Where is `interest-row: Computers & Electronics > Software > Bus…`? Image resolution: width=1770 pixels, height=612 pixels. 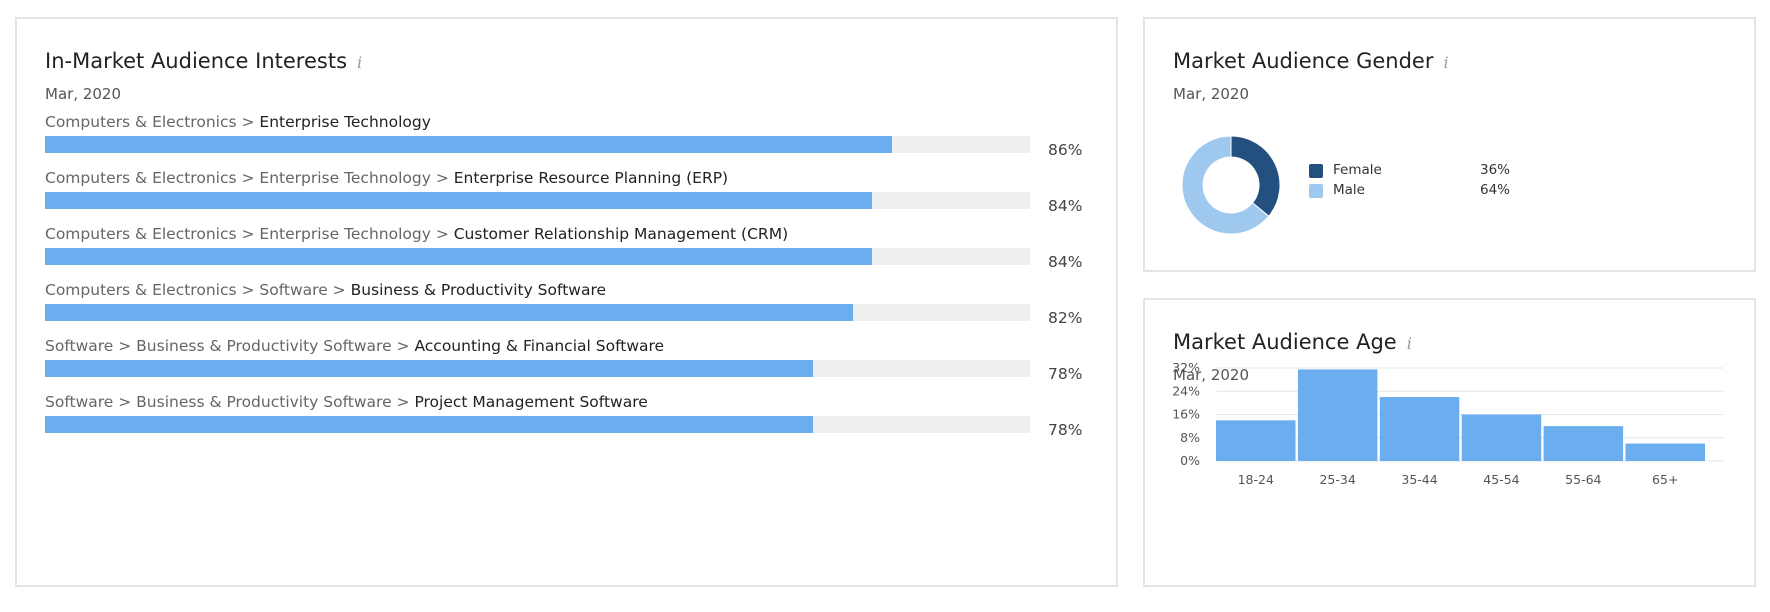 interest-row: Computers & Electronics > Software > Bus… is located at coordinates (575, 309).